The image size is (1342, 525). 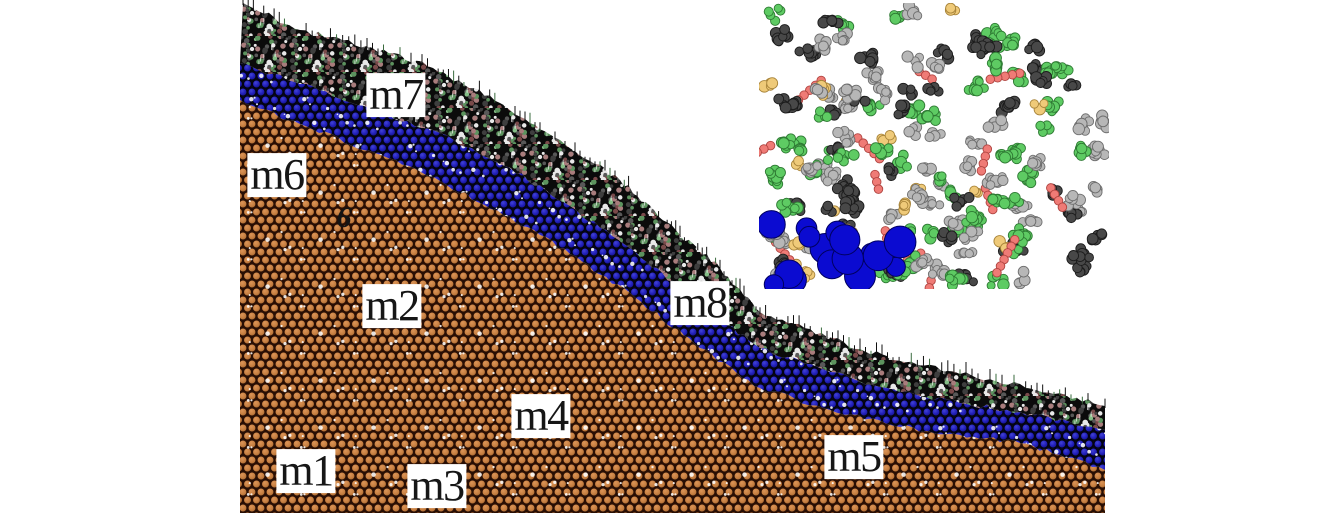 I want to click on material-label-m2: m2, so click(x=392, y=306).